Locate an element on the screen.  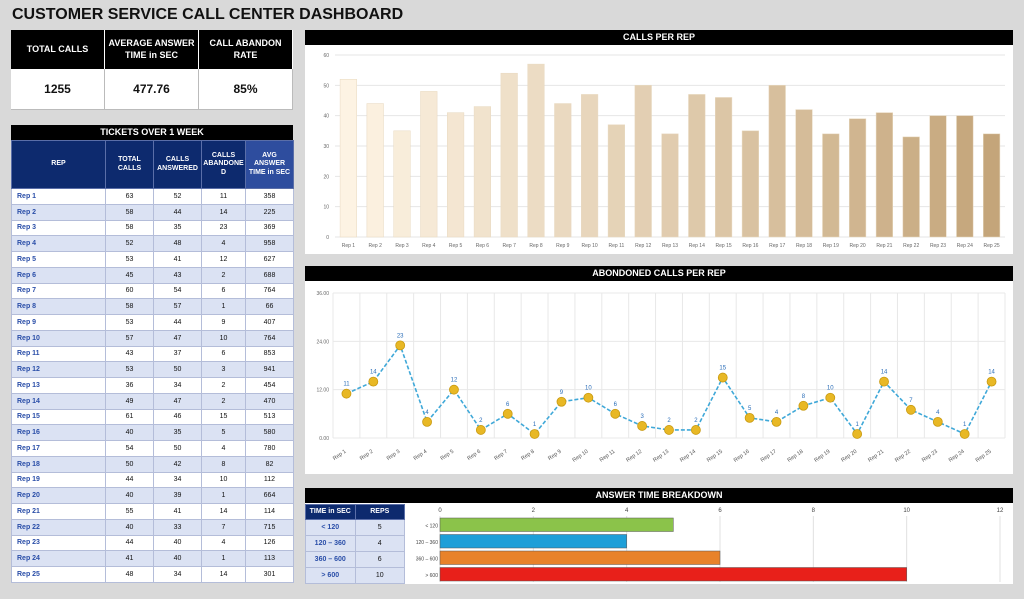
table-cell: 112 is located at coordinates (269, 480).